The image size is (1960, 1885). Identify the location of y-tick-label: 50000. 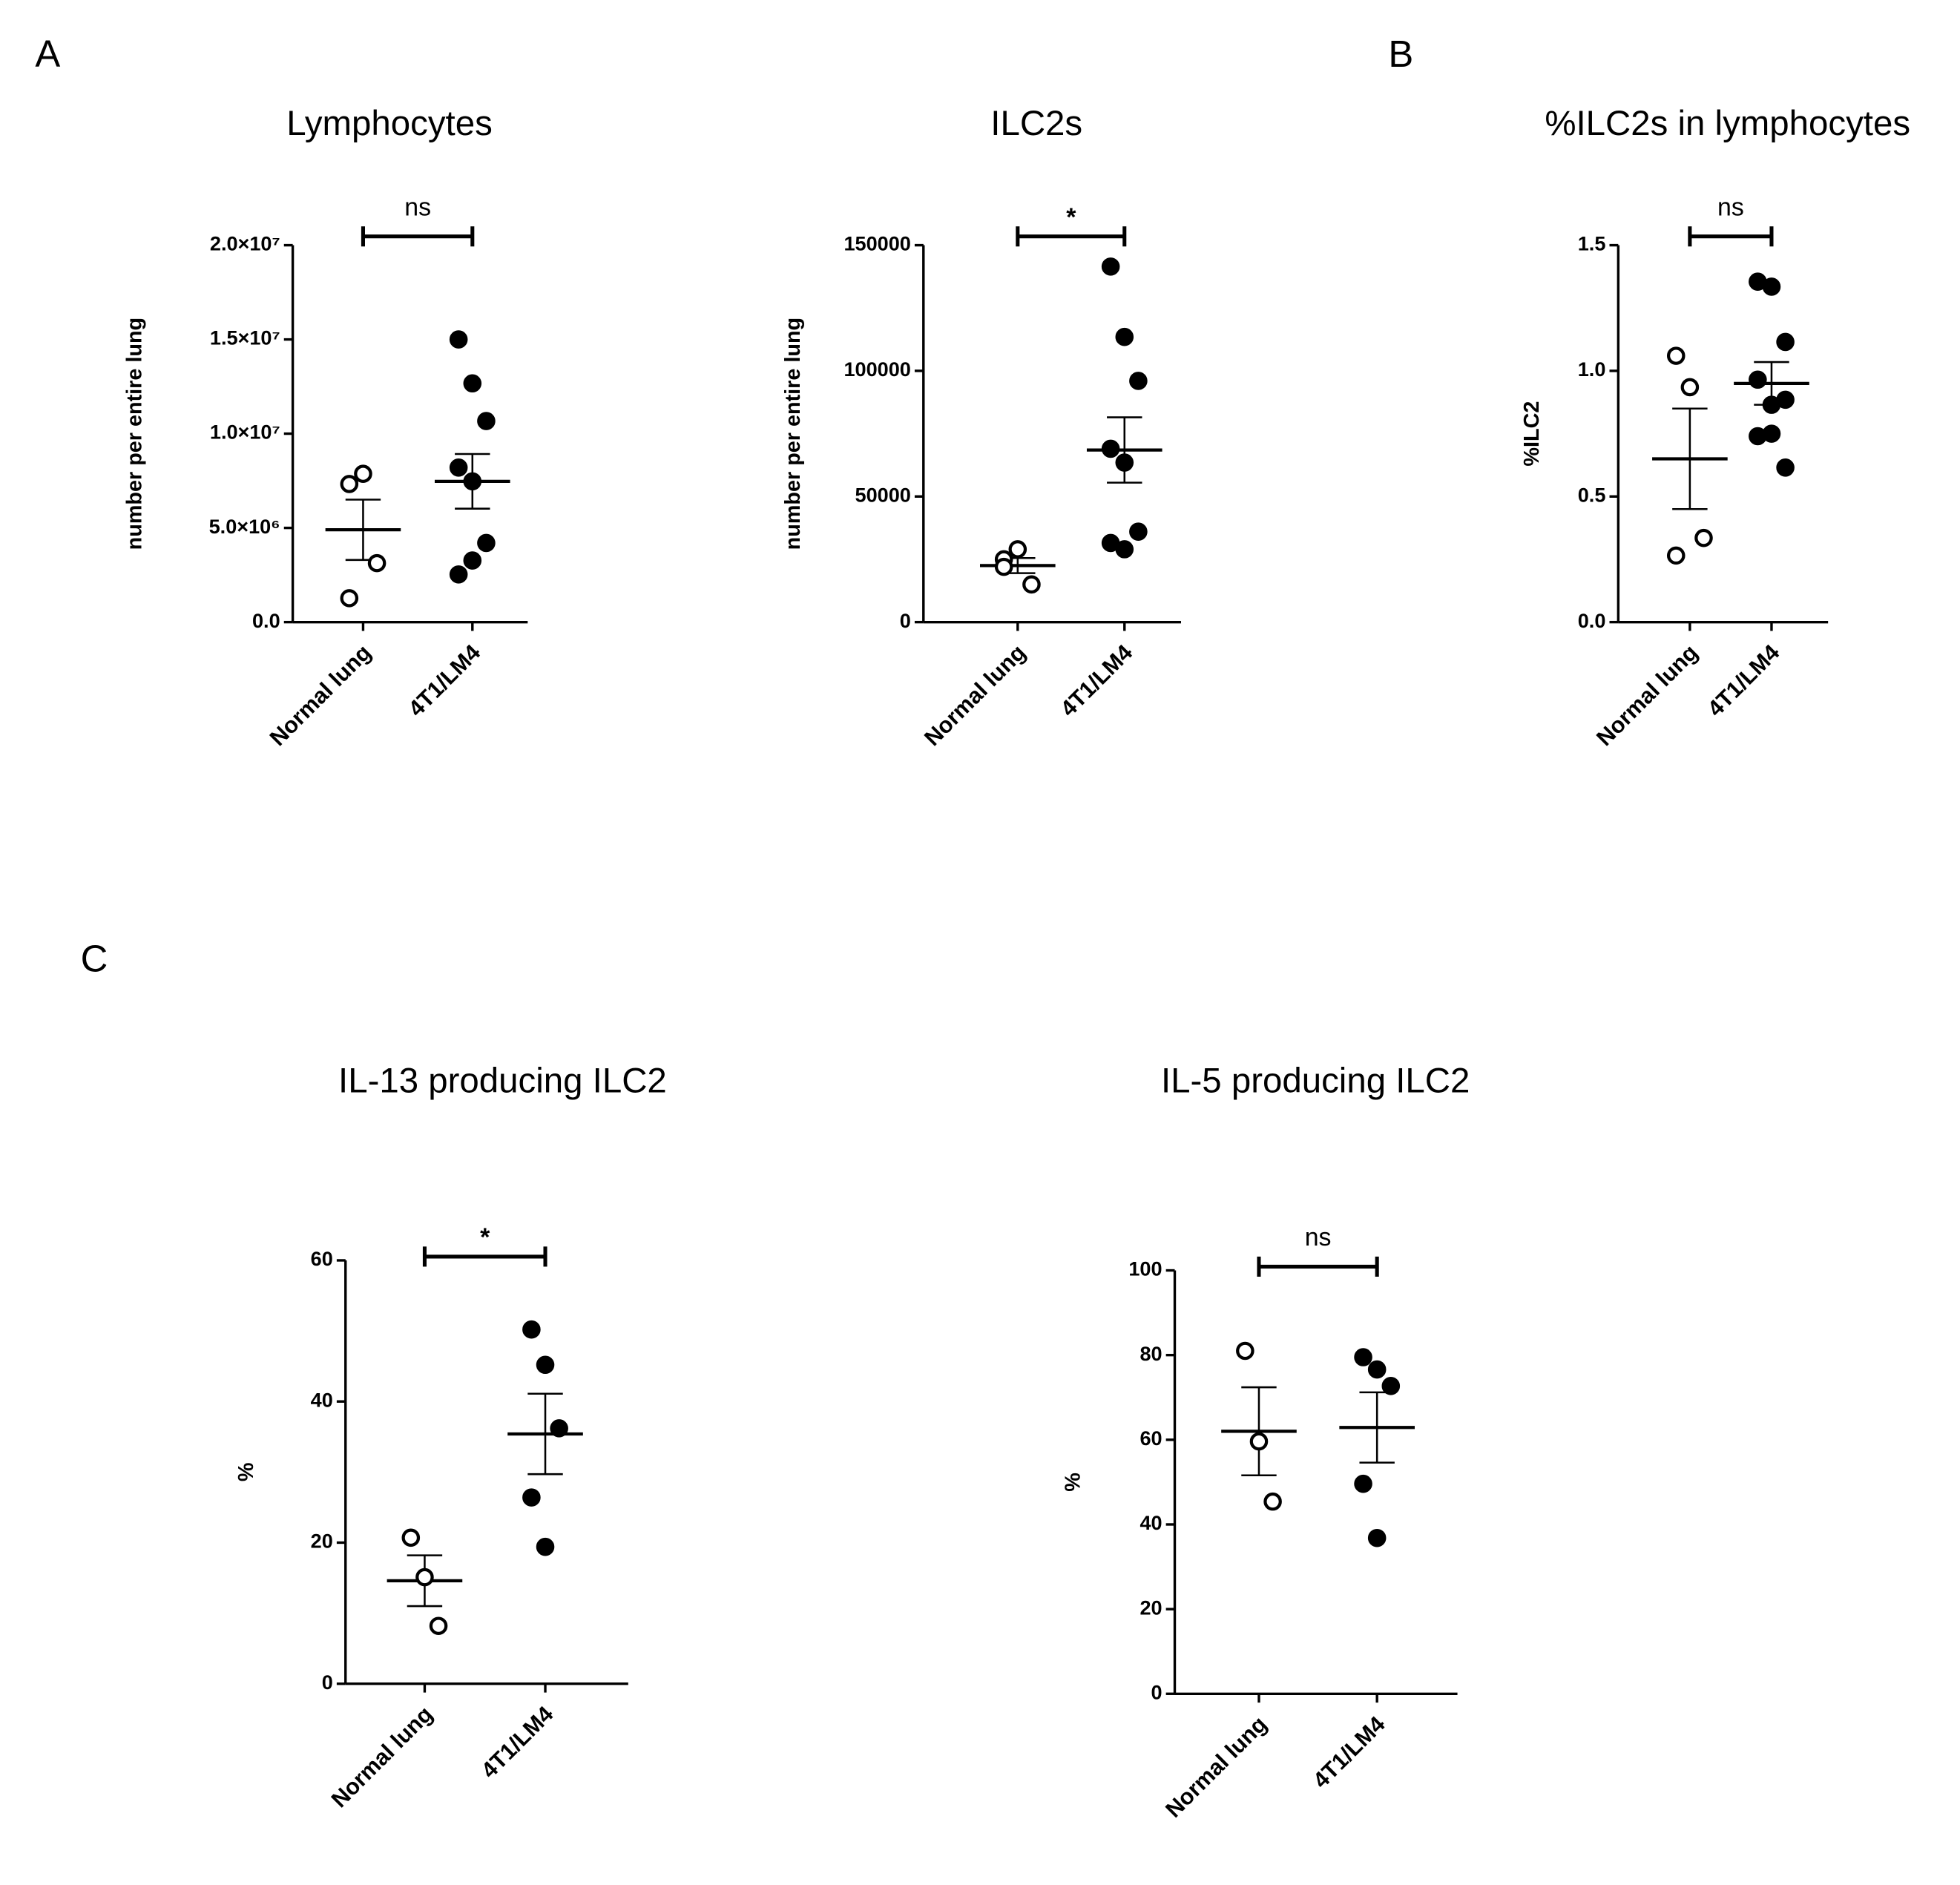
(883, 494).